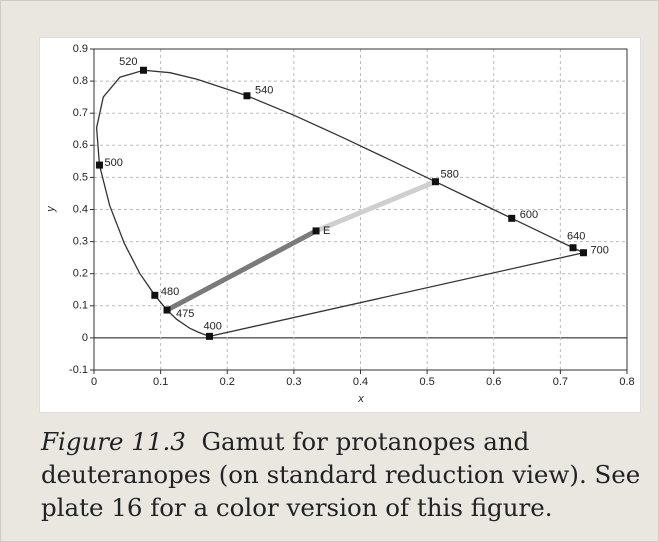  What do you see at coordinates (560, 382) in the screenshot?
I see `x-tick-label: 0.7` at bounding box center [560, 382].